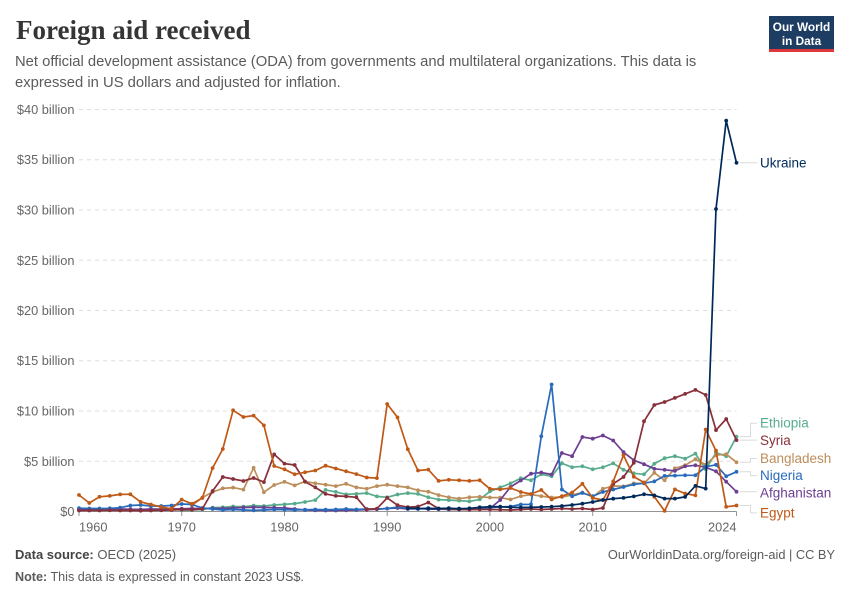 This screenshot has width=850, height=605. Describe the element at coordinates (93, 527) in the screenshot. I see `svg-text: 1960` at that location.